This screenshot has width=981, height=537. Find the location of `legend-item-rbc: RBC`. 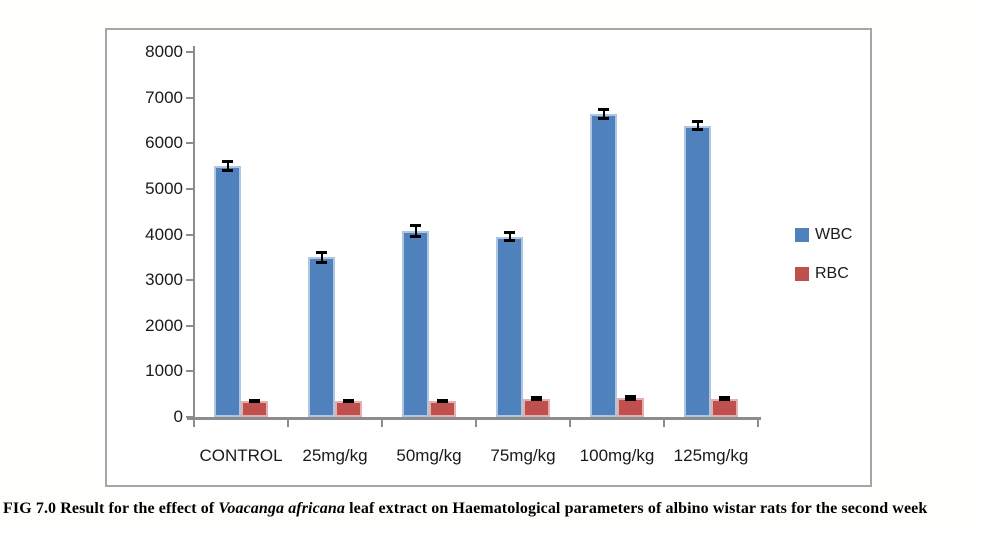

legend-item-rbc: RBC is located at coordinates (823, 274).